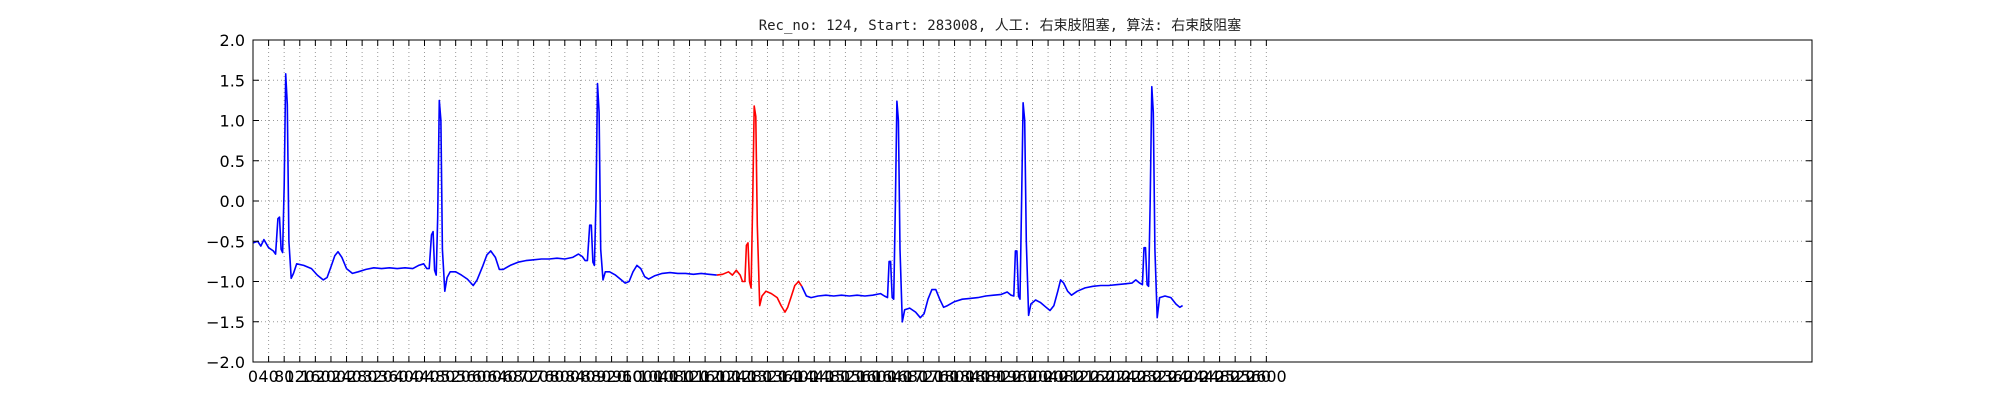  What do you see at coordinates (518, 376) in the screenshot?
I see `x-tick-label: 680` at bounding box center [518, 376].